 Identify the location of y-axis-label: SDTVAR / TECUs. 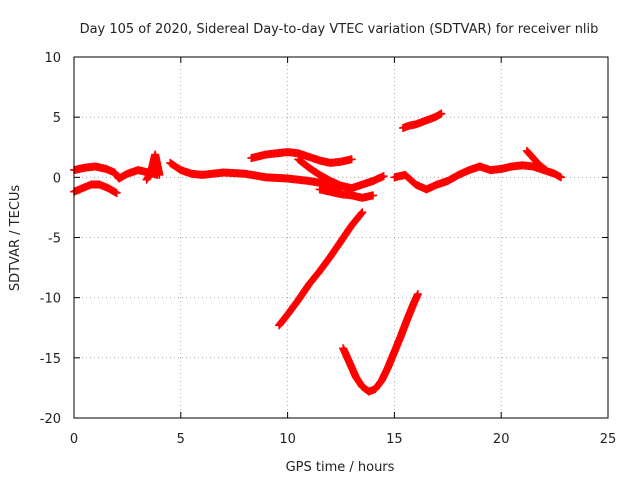
(15, 238).